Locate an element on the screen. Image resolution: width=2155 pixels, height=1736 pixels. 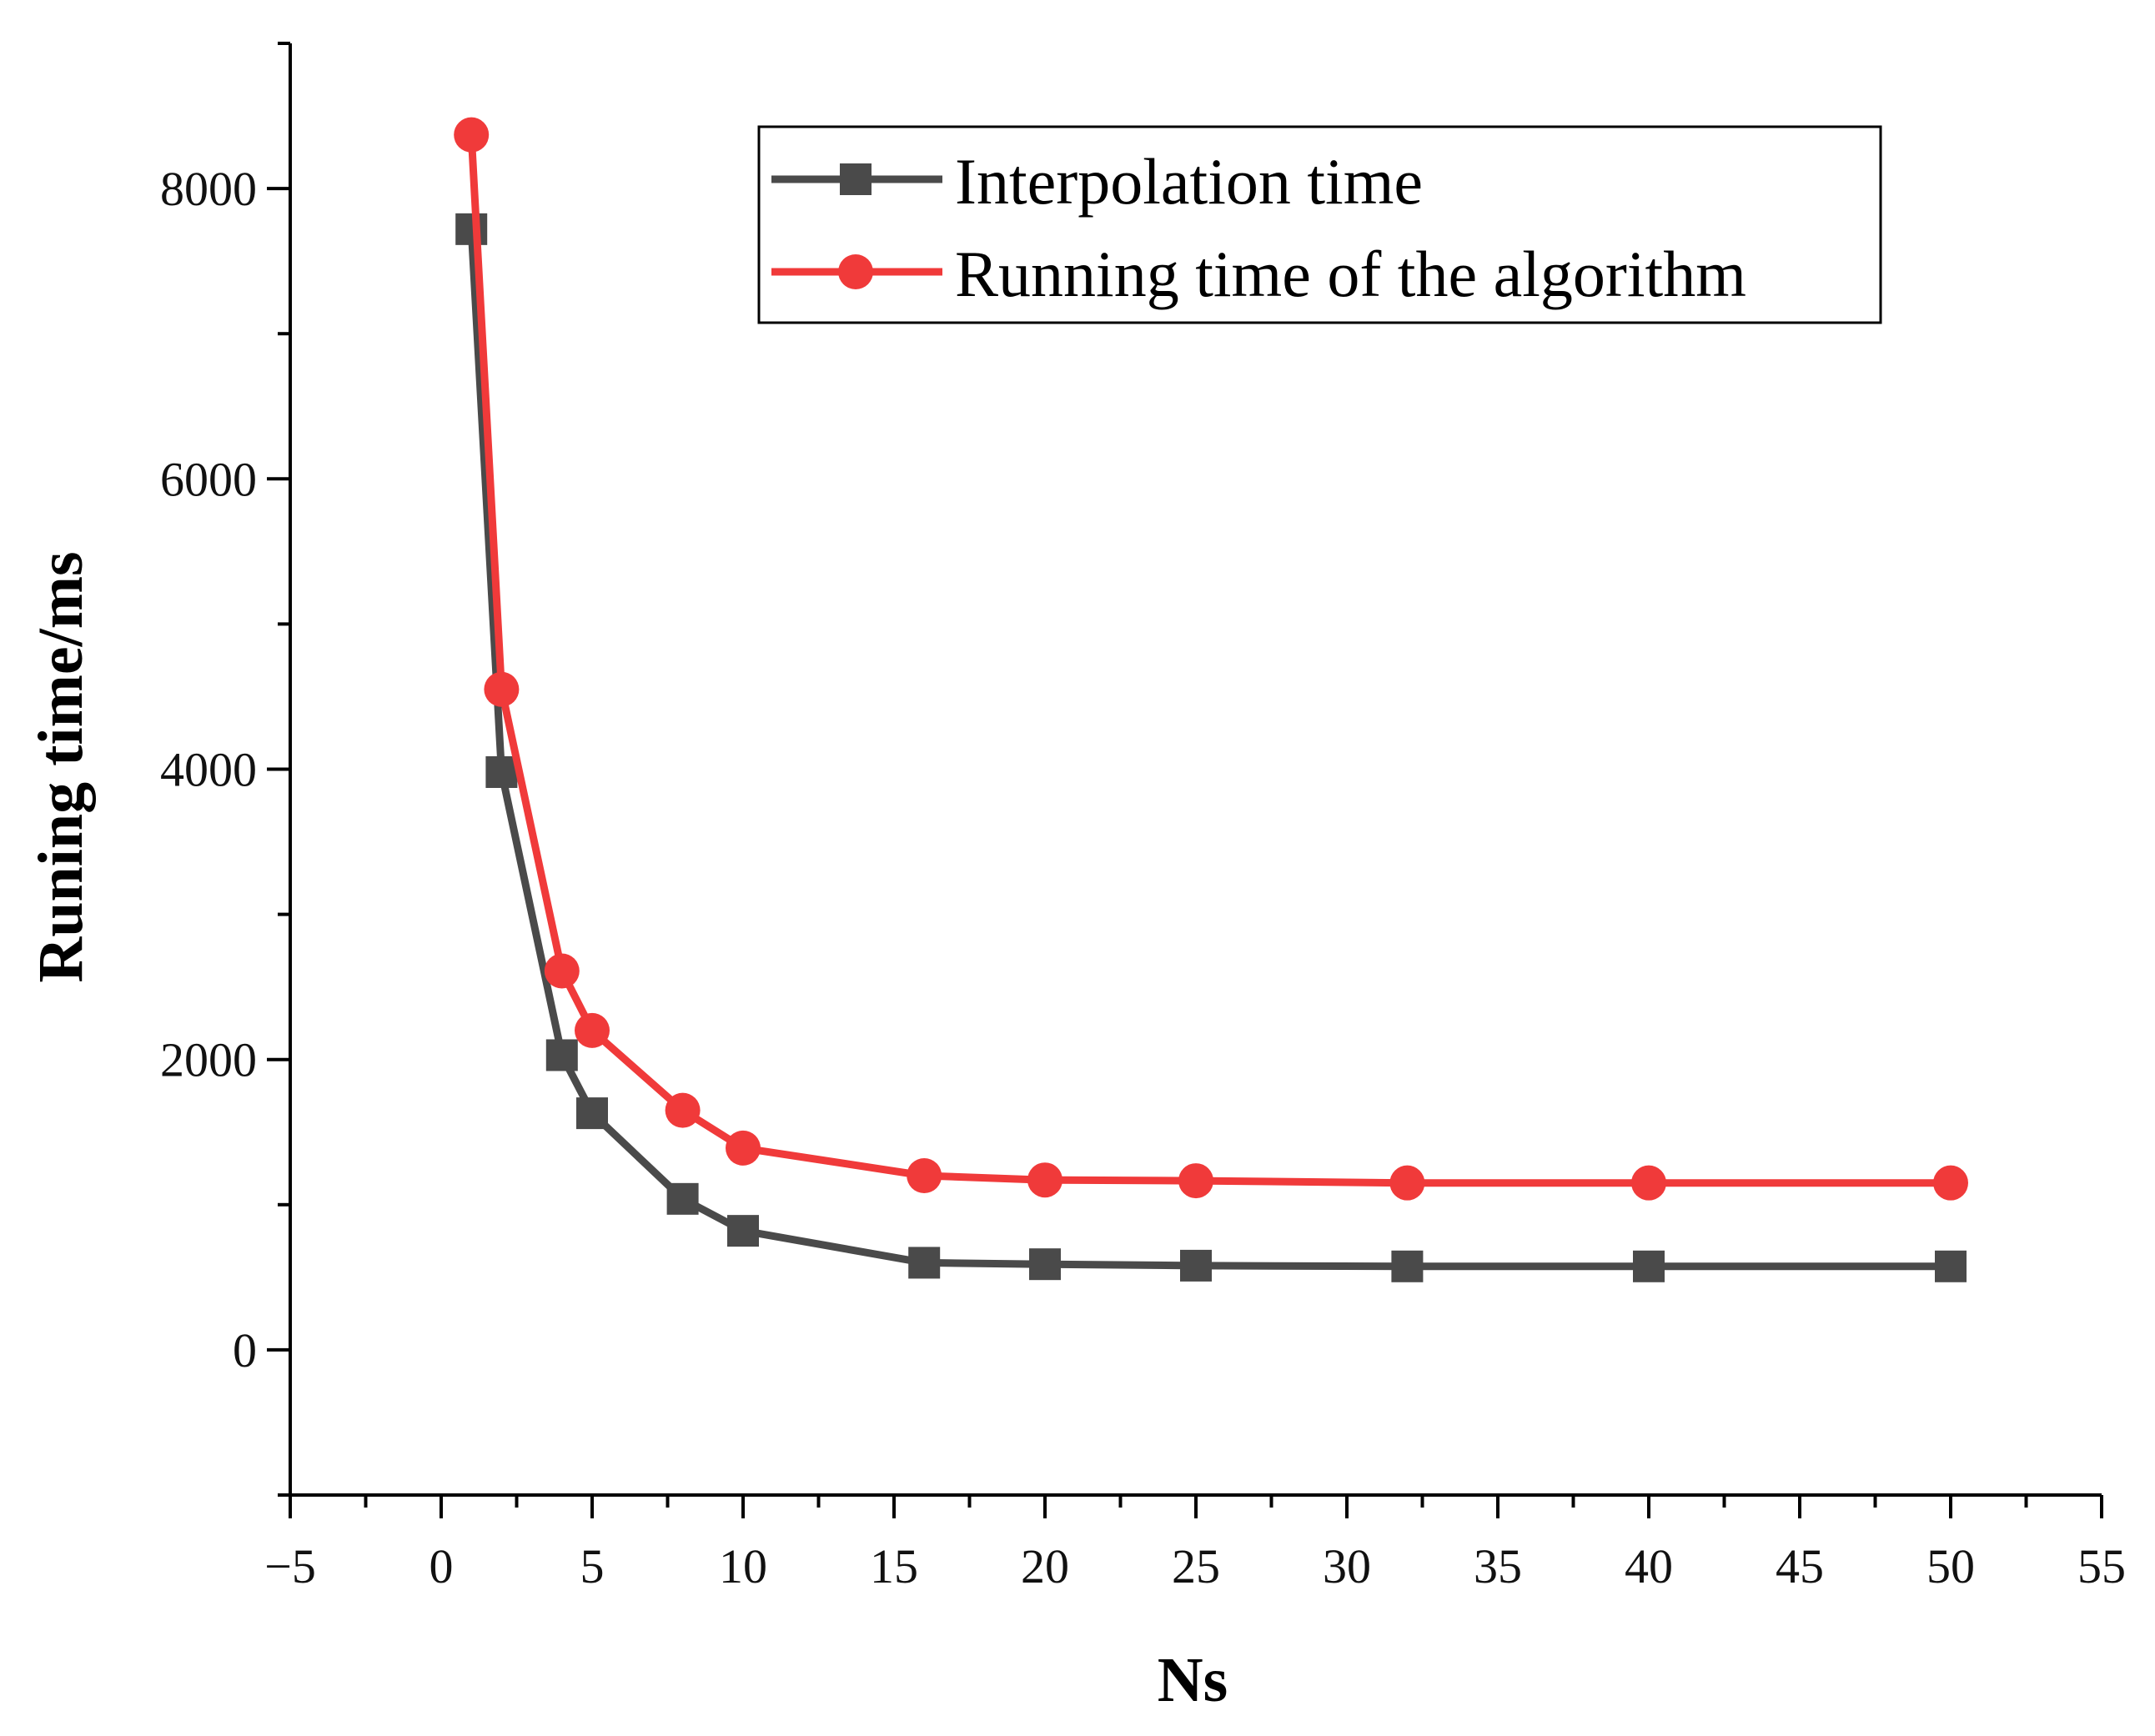
legend-box is located at coordinates (1319, 224).